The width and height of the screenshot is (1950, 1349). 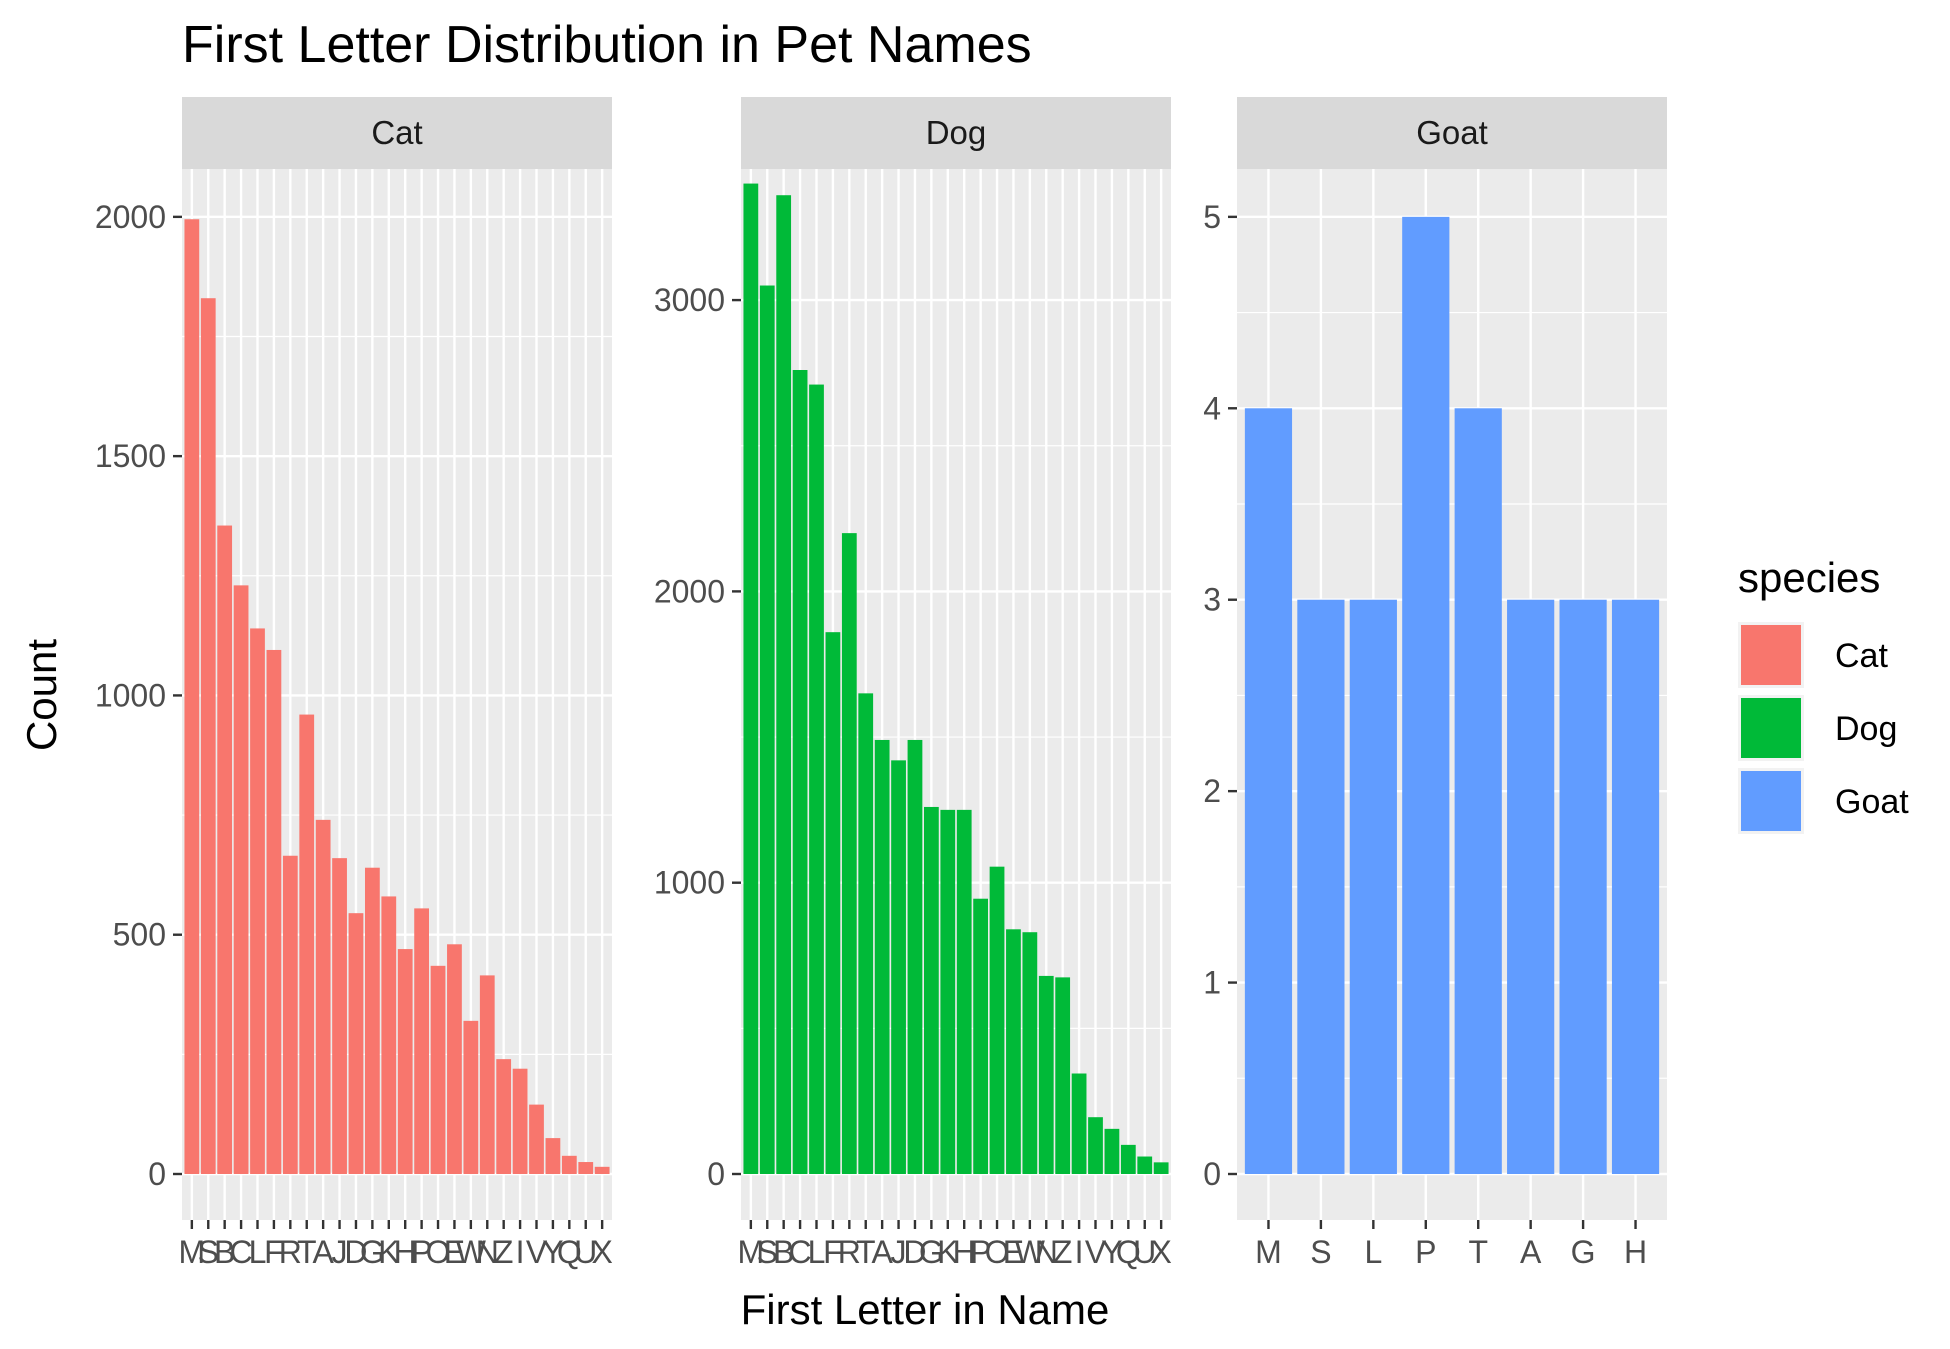 I want to click on bar-dog-i, so click(x=1079, y=1123).